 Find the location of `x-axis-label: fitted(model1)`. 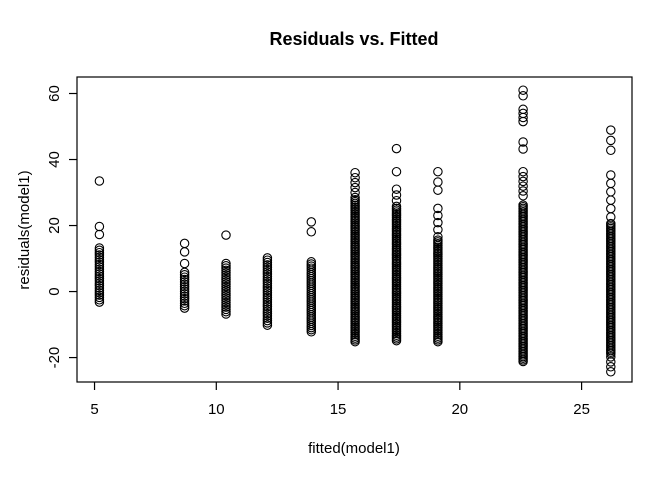

x-axis-label: fitted(model1) is located at coordinates (354, 448).